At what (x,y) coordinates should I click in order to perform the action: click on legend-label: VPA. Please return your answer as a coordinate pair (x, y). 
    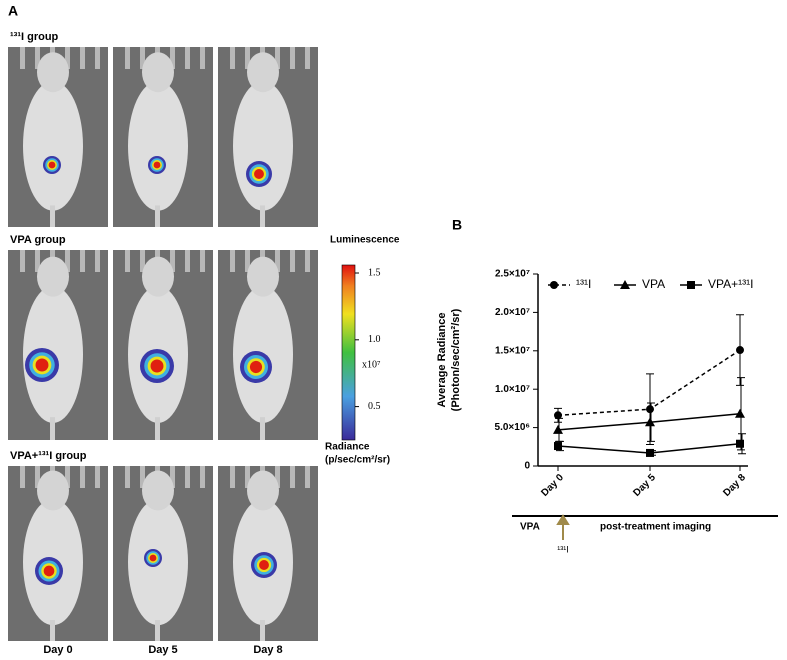
    Looking at the image, I should click on (653, 284).